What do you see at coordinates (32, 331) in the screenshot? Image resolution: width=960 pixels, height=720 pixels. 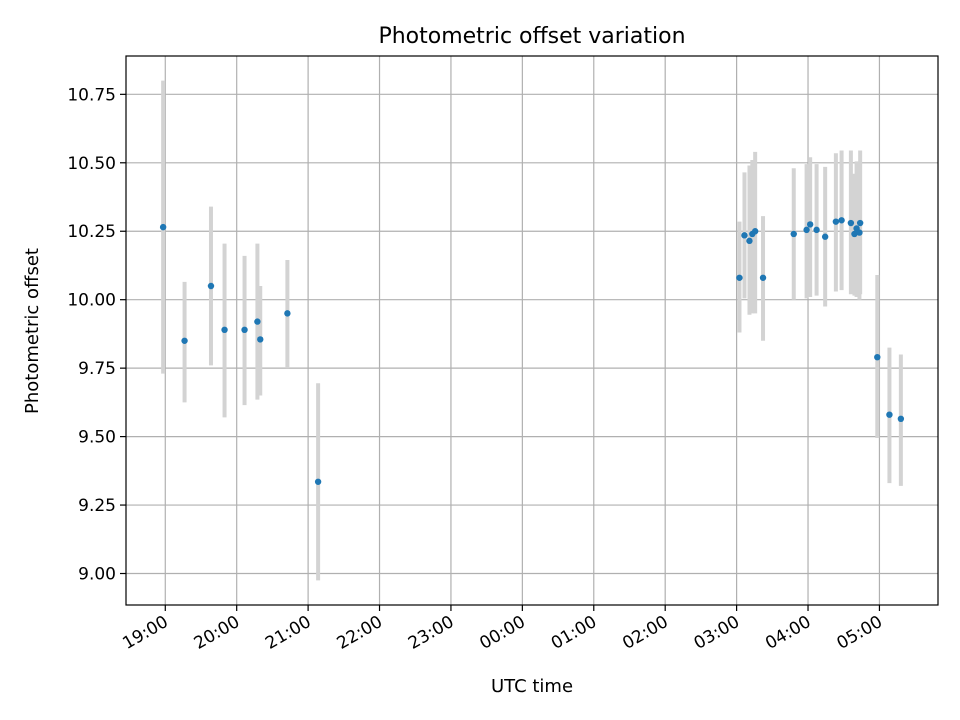 I see `y-axis-label: Photometric offset` at bounding box center [32, 331].